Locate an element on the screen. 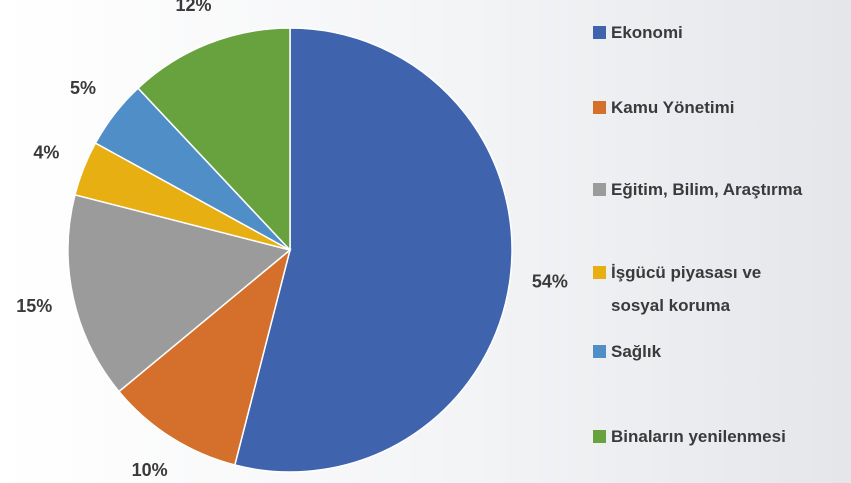  legend-item: İşgücü piyasası ve sosyal koruma is located at coordinates (702, 289).